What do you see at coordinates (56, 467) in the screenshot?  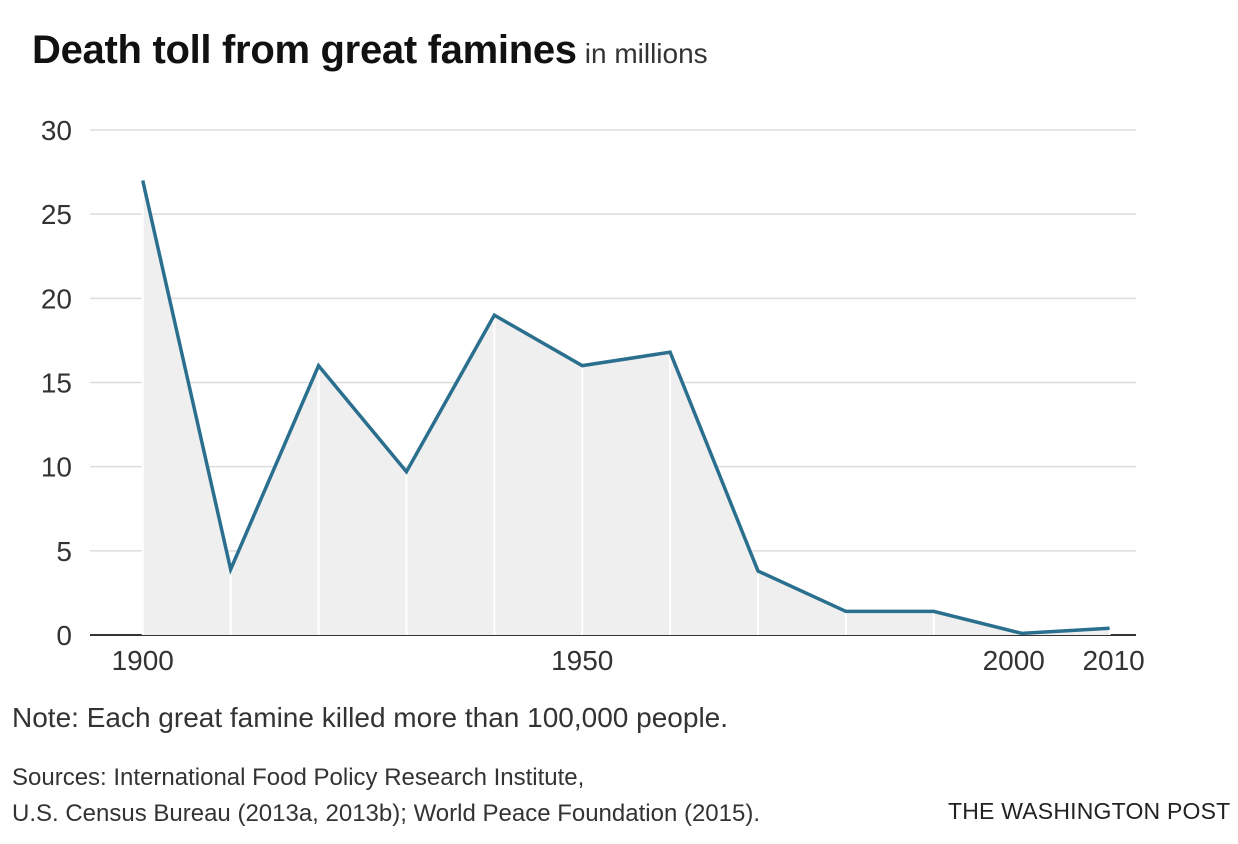 I see `y-tick-label: 10` at bounding box center [56, 467].